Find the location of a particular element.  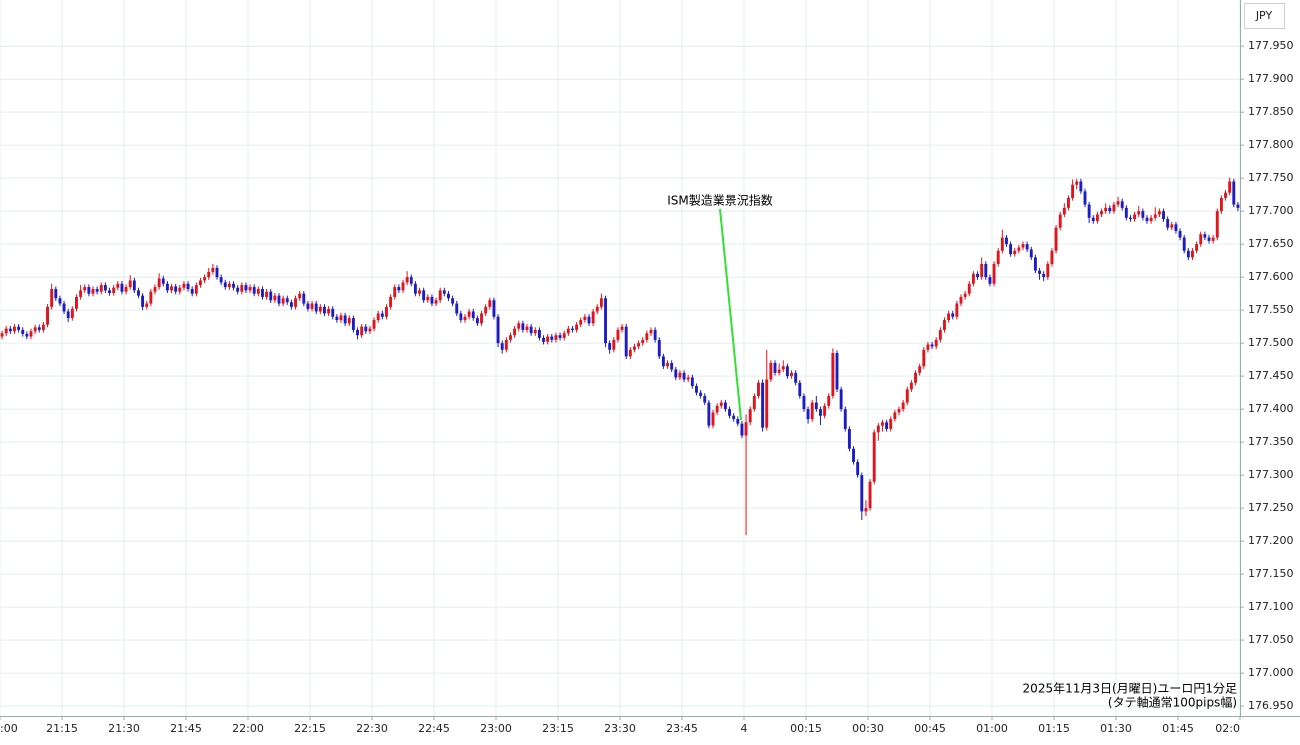

y-tick-label: 177.400 is located at coordinates (1271, 408).